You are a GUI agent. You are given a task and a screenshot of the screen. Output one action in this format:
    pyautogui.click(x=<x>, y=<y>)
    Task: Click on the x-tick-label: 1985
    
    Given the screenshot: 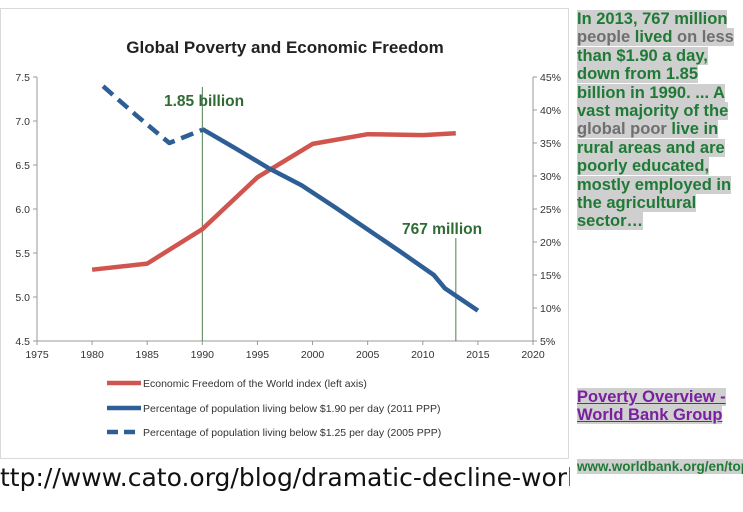 What is the action you would take?
    pyautogui.click(x=148, y=355)
    